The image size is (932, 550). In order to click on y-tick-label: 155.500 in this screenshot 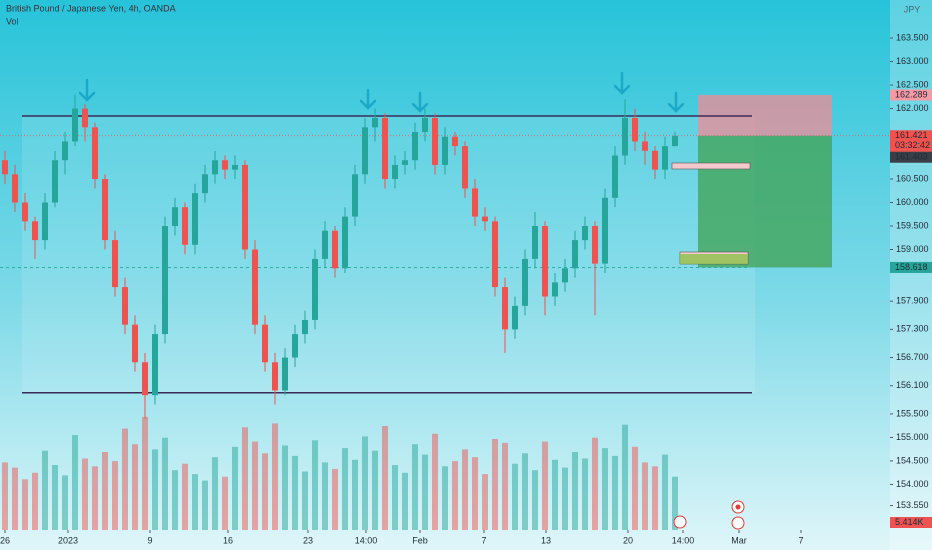, I will do `click(912, 413)`.